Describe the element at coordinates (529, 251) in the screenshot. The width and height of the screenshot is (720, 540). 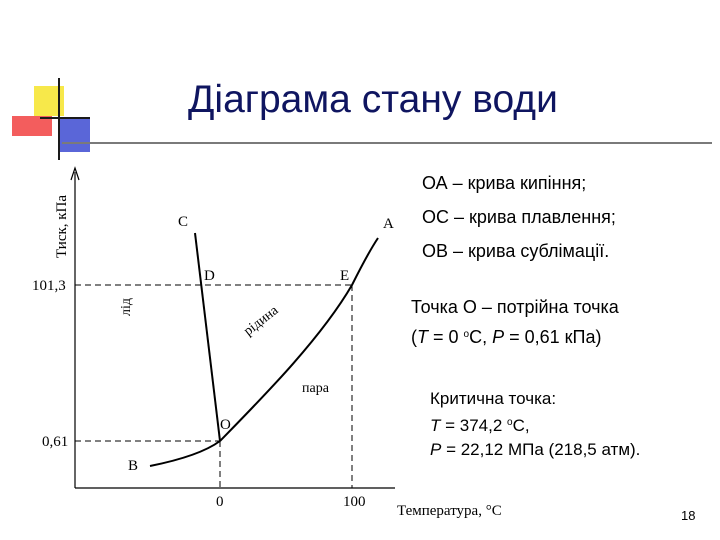
I see `legend-ob-text: – крива сублімації.` at that location.